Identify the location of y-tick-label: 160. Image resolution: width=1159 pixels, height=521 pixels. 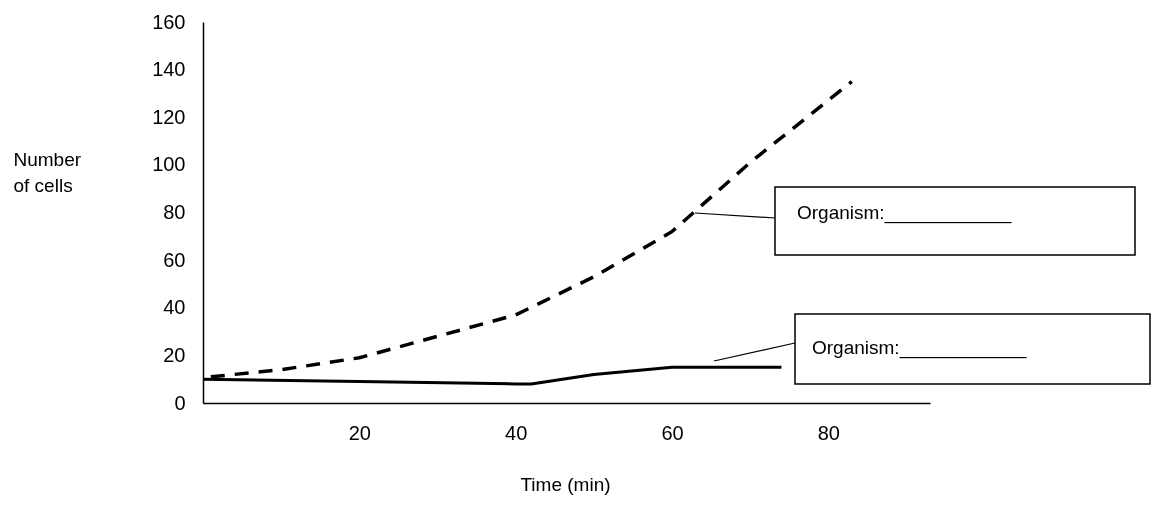
(169, 21).